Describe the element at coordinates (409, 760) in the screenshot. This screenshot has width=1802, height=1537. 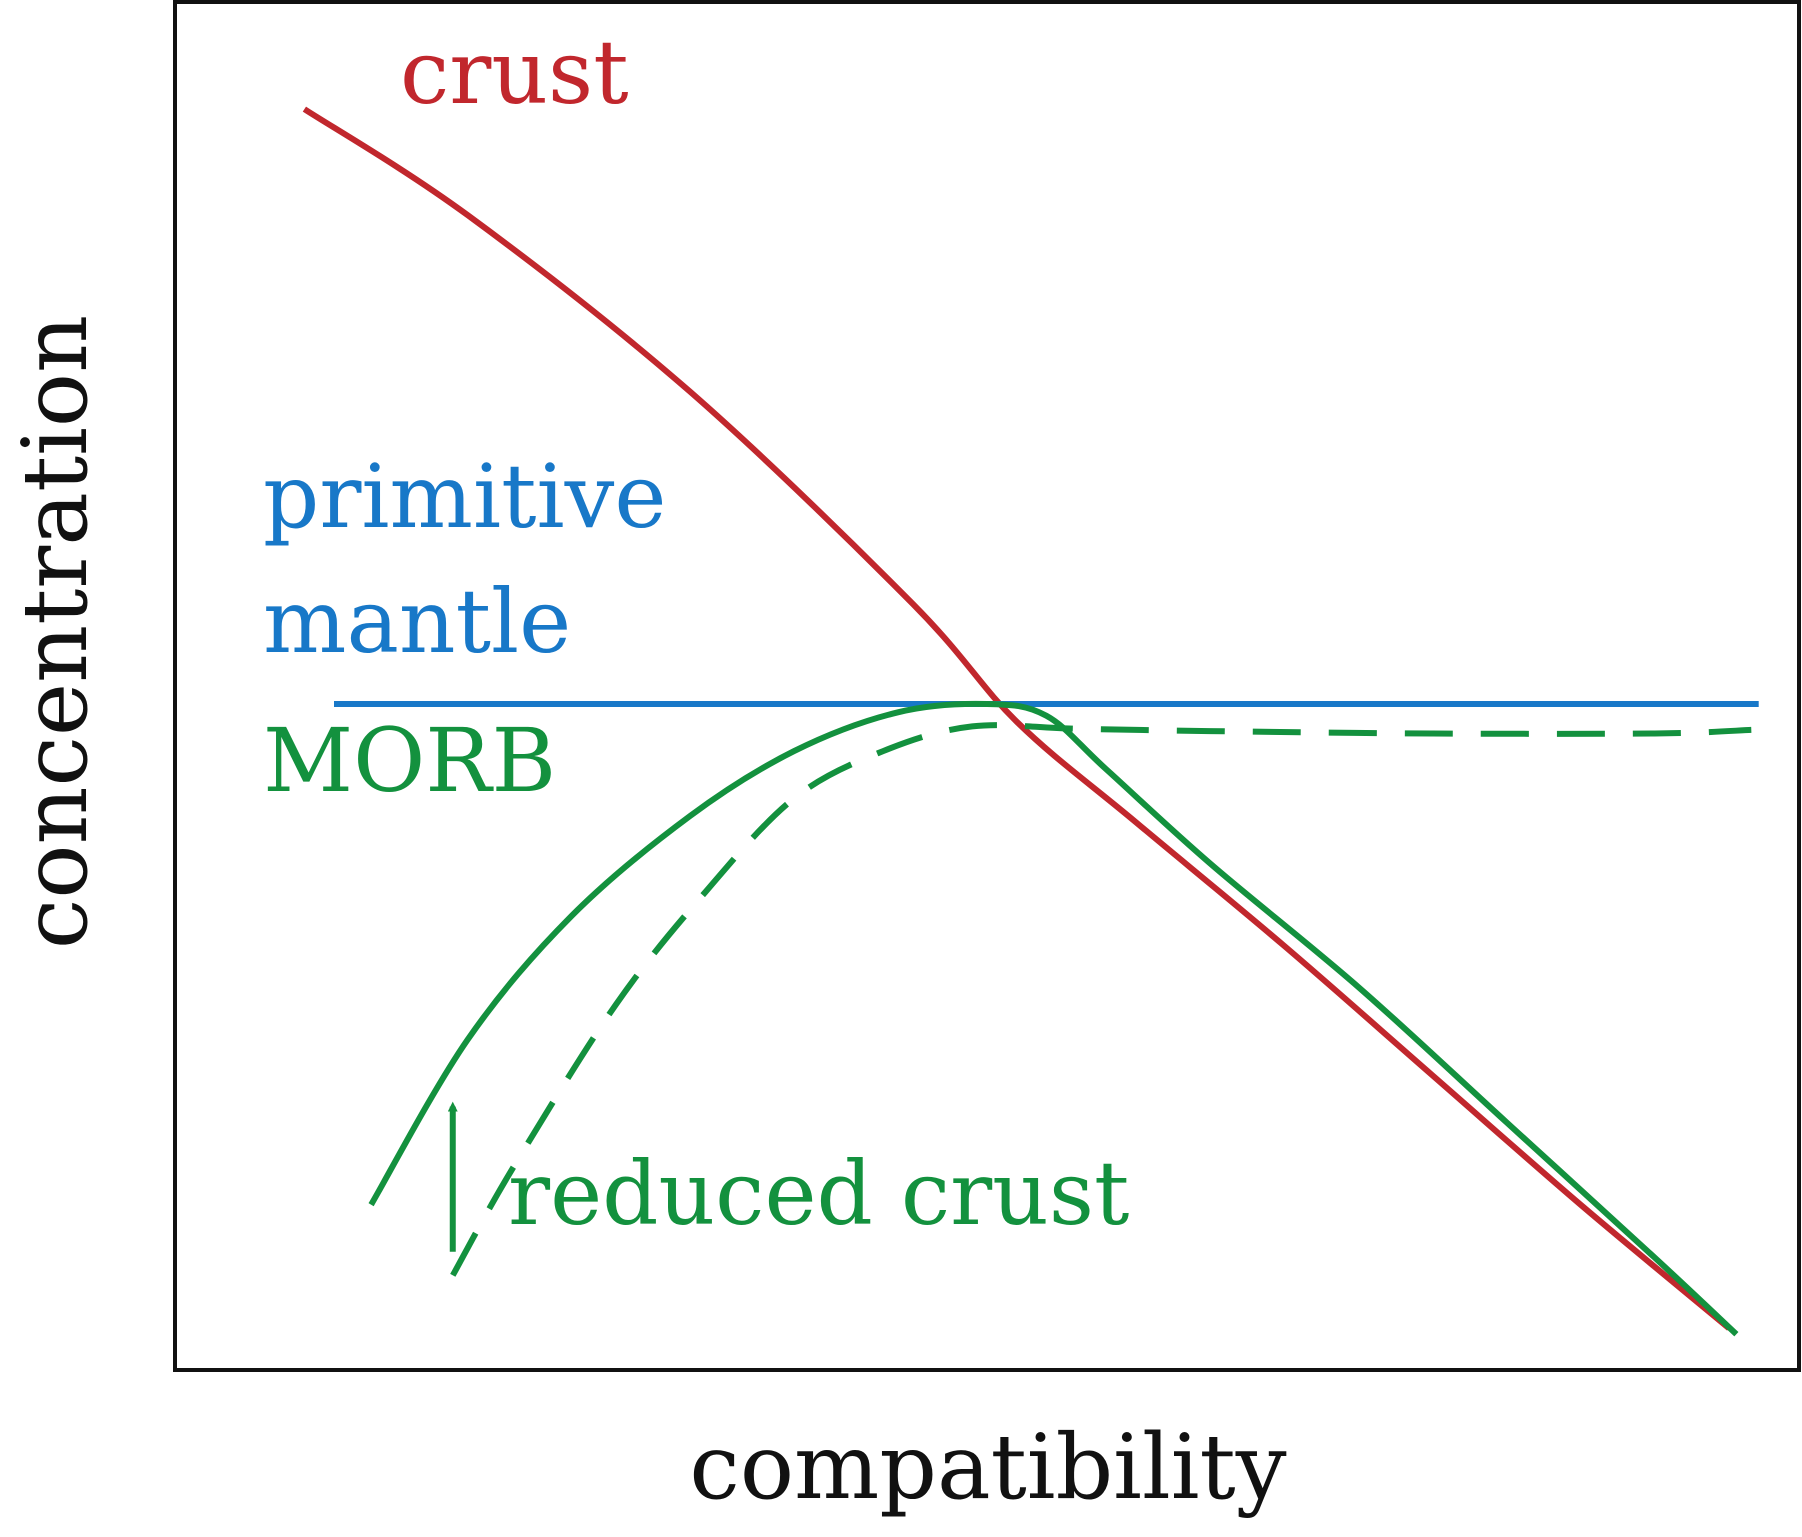
I see `label-morb: MORB` at that location.